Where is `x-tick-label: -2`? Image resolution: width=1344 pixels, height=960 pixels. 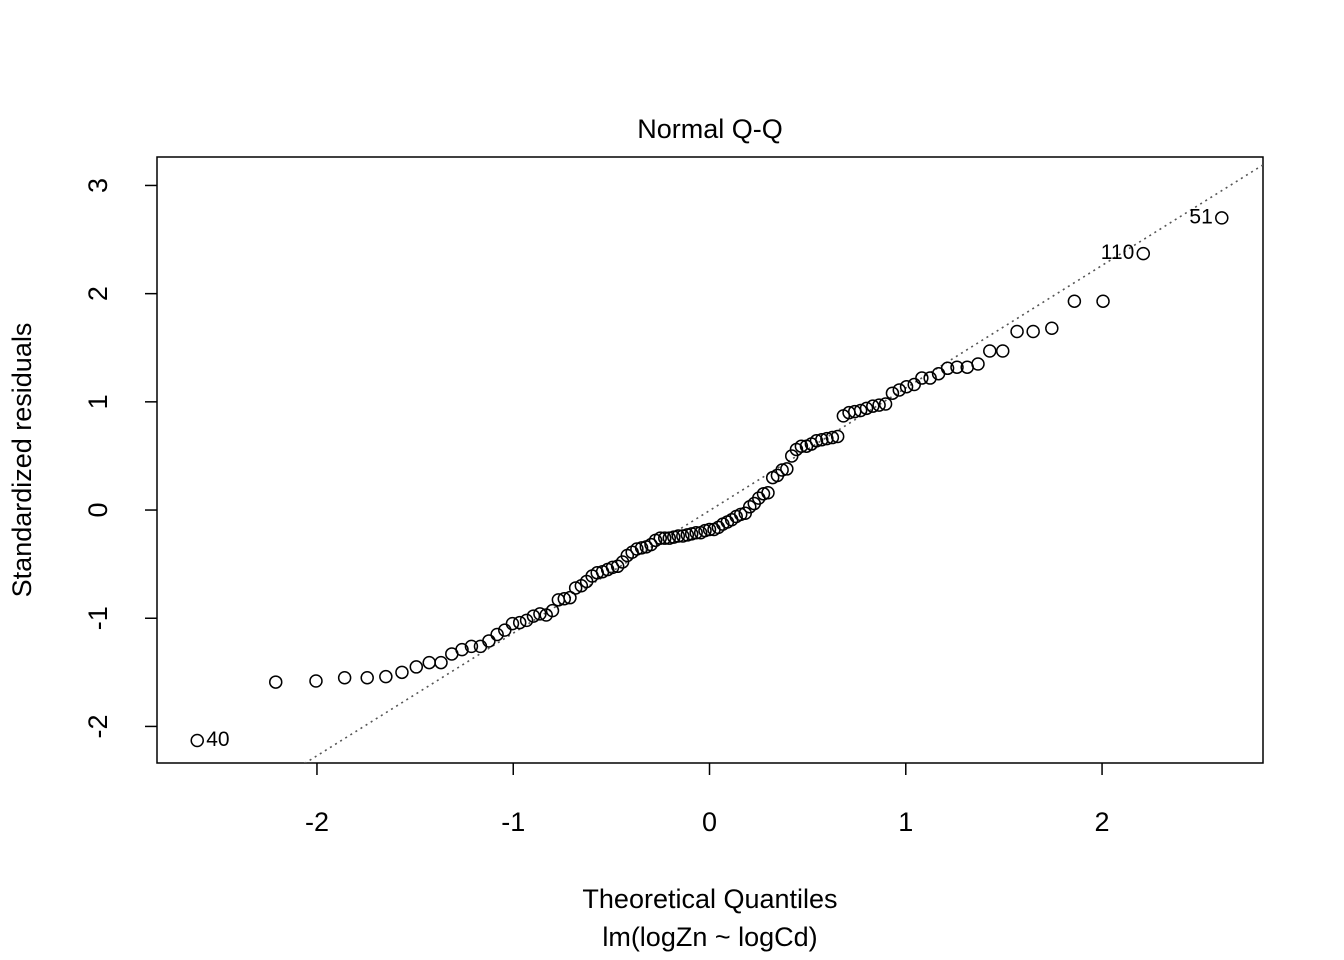 x-tick-label: -2 is located at coordinates (317, 822).